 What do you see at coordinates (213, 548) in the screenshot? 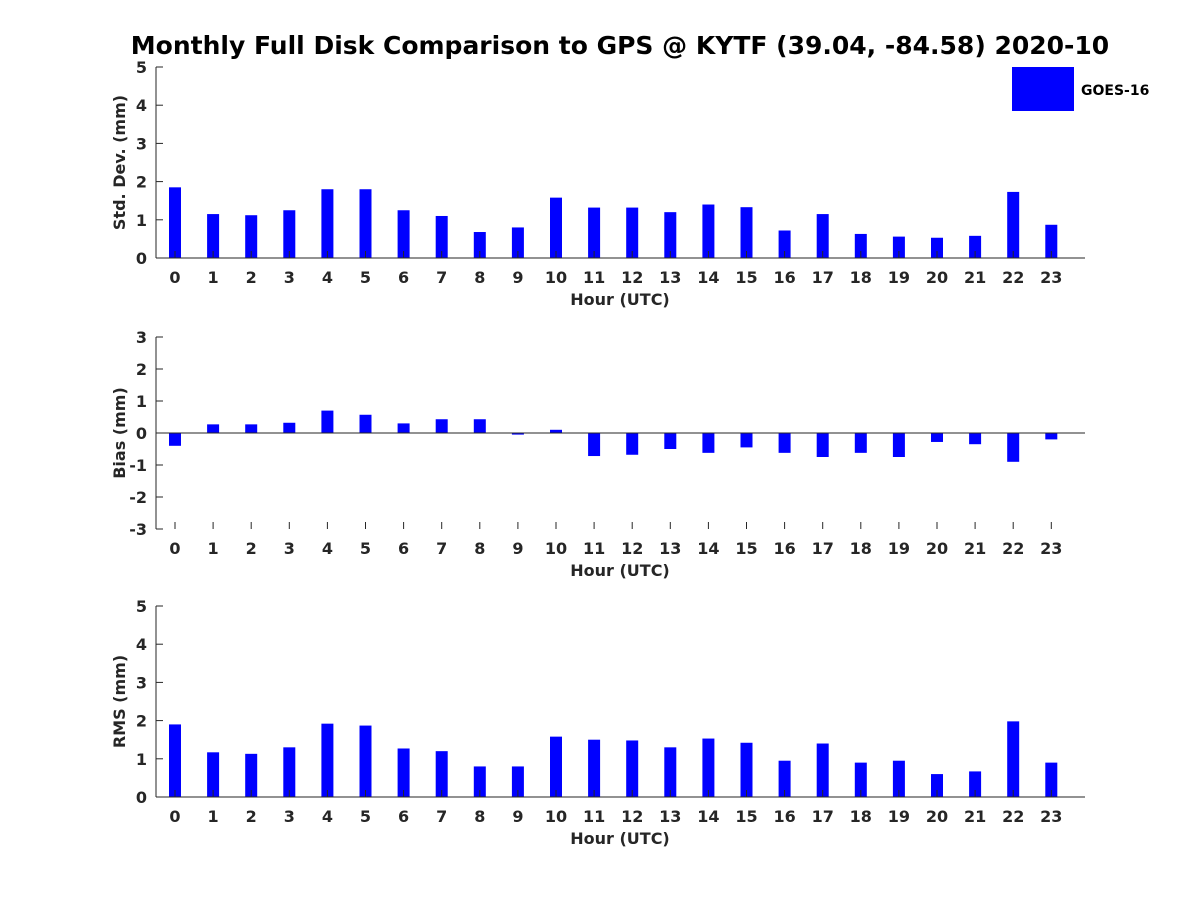
I see `x-tick-label: 1` at bounding box center [213, 548].